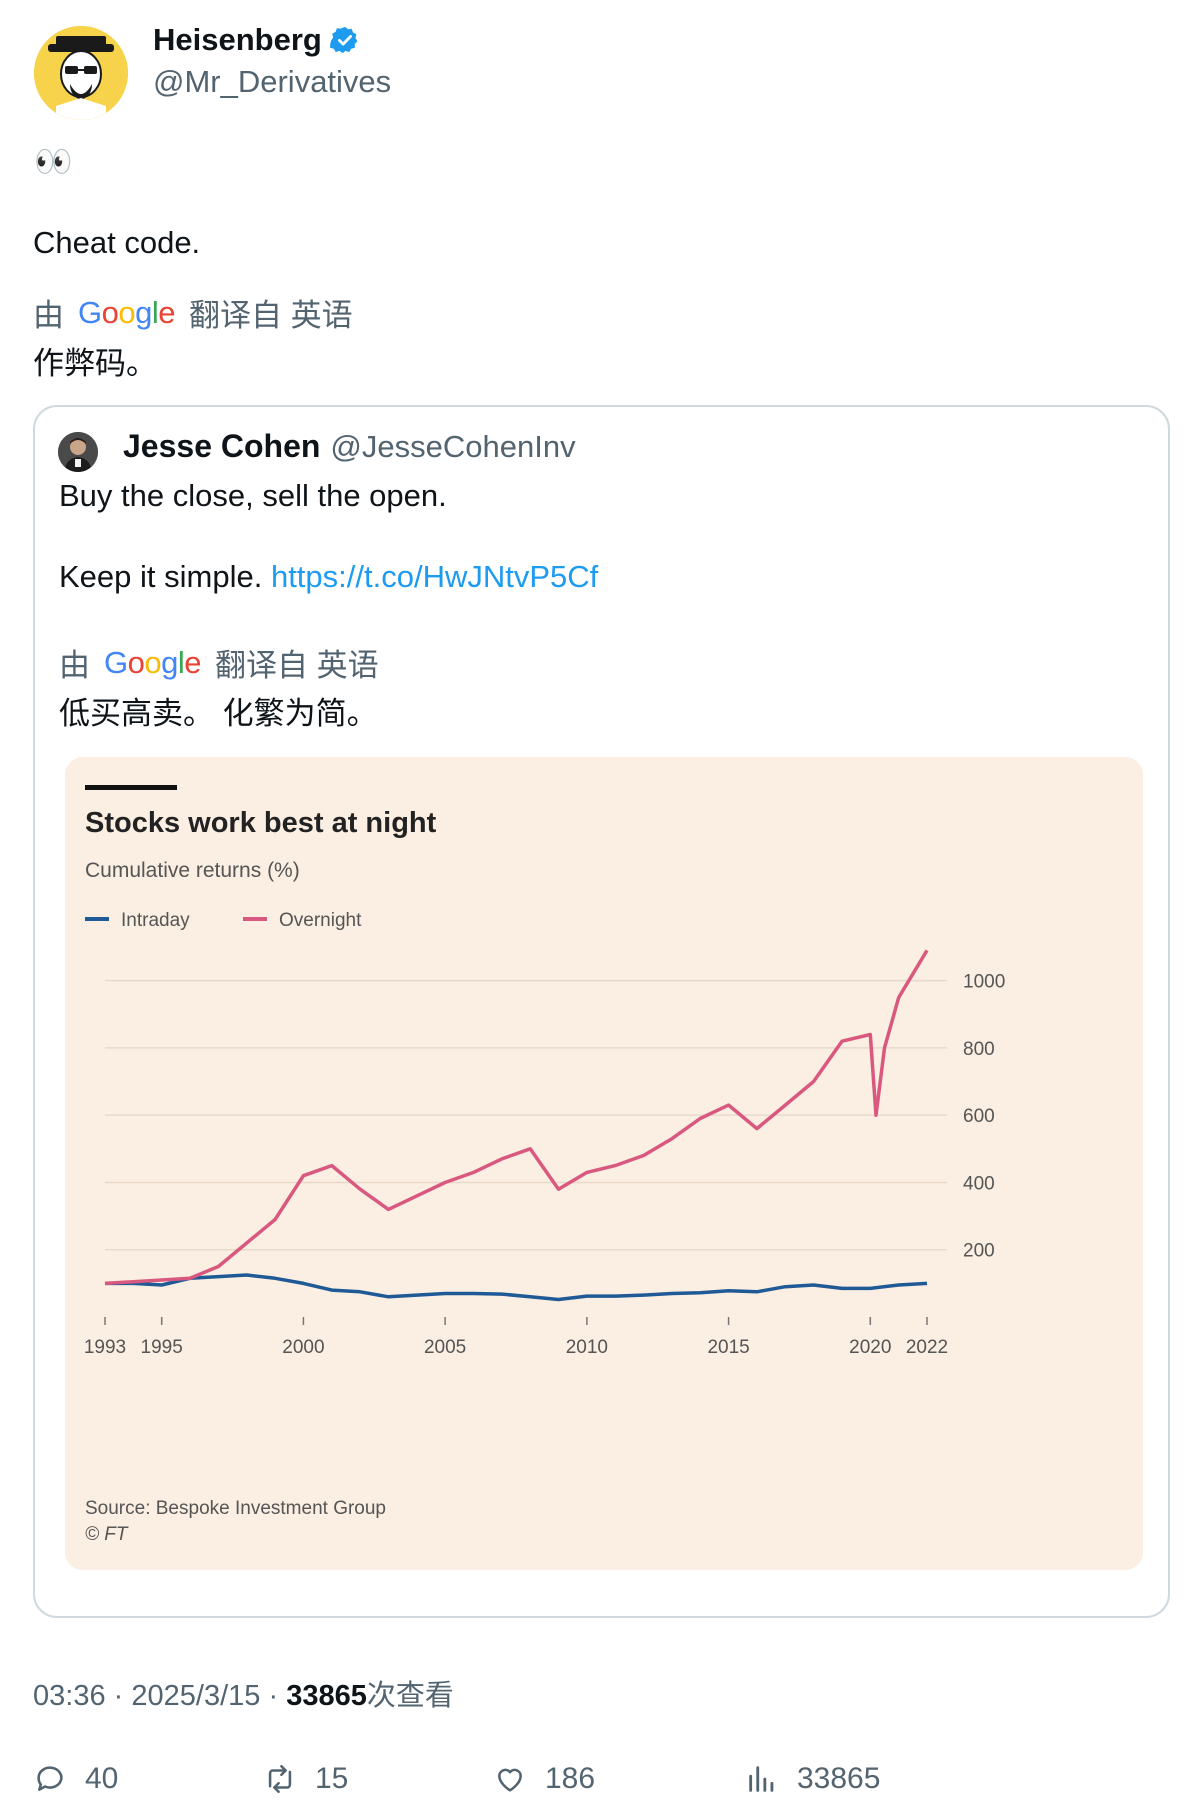  Describe the element at coordinates (320, 920) in the screenshot. I see `legend-label-overnight: Overnight` at that location.